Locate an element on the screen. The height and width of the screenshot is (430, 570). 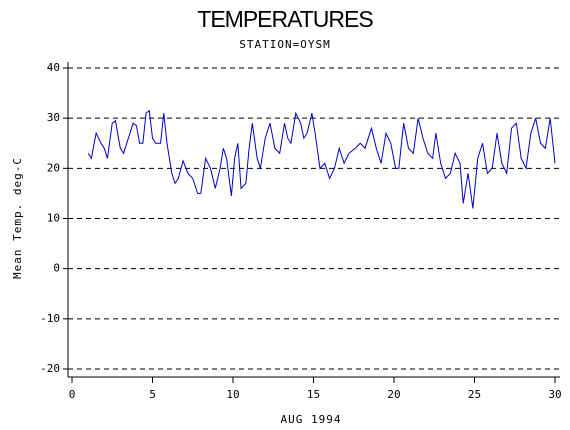
x-tick-label: 15 is located at coordinates (313, 394).